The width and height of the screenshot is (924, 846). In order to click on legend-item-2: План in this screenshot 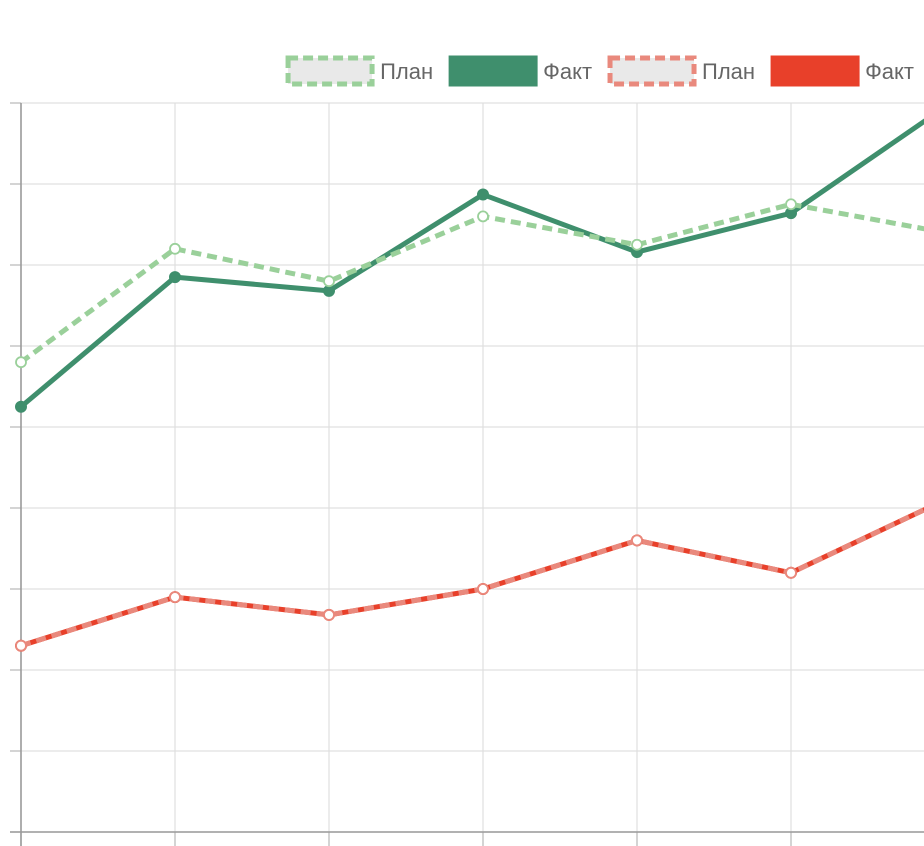, I will do `click(681, 71)`.